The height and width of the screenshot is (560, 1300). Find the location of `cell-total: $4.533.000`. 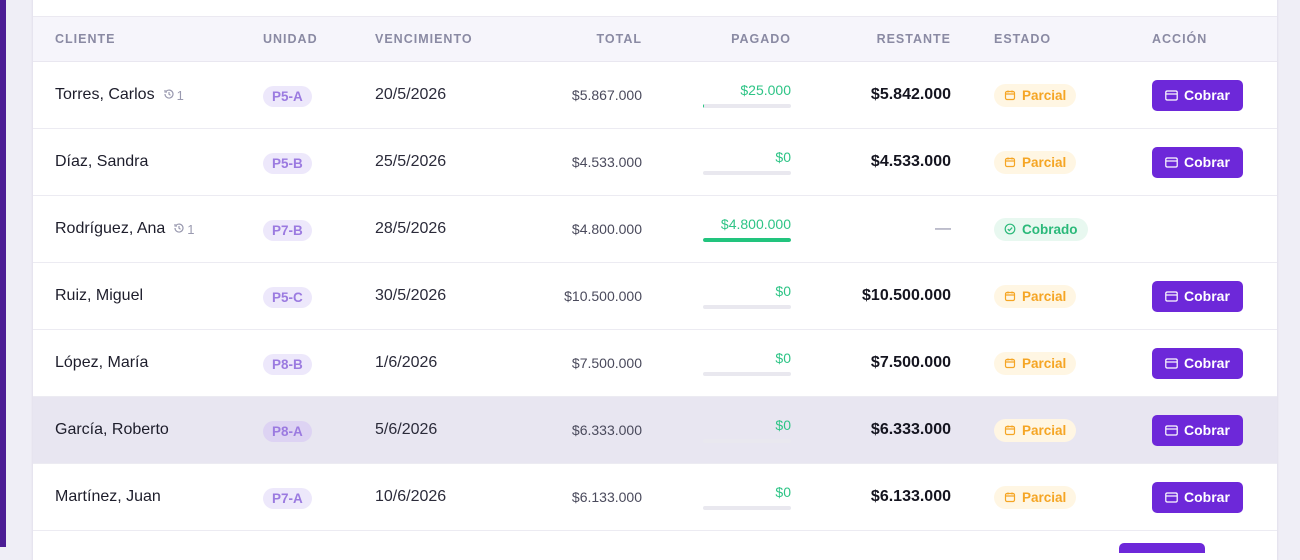

cell-total: $4.533.000 is located at coordinates (607, 162).